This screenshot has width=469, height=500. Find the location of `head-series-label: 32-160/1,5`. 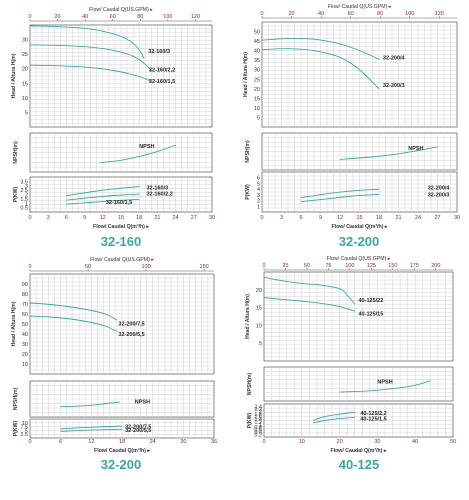

head-series-label: 32-160/1,5 is located at coordinates (162, 82).